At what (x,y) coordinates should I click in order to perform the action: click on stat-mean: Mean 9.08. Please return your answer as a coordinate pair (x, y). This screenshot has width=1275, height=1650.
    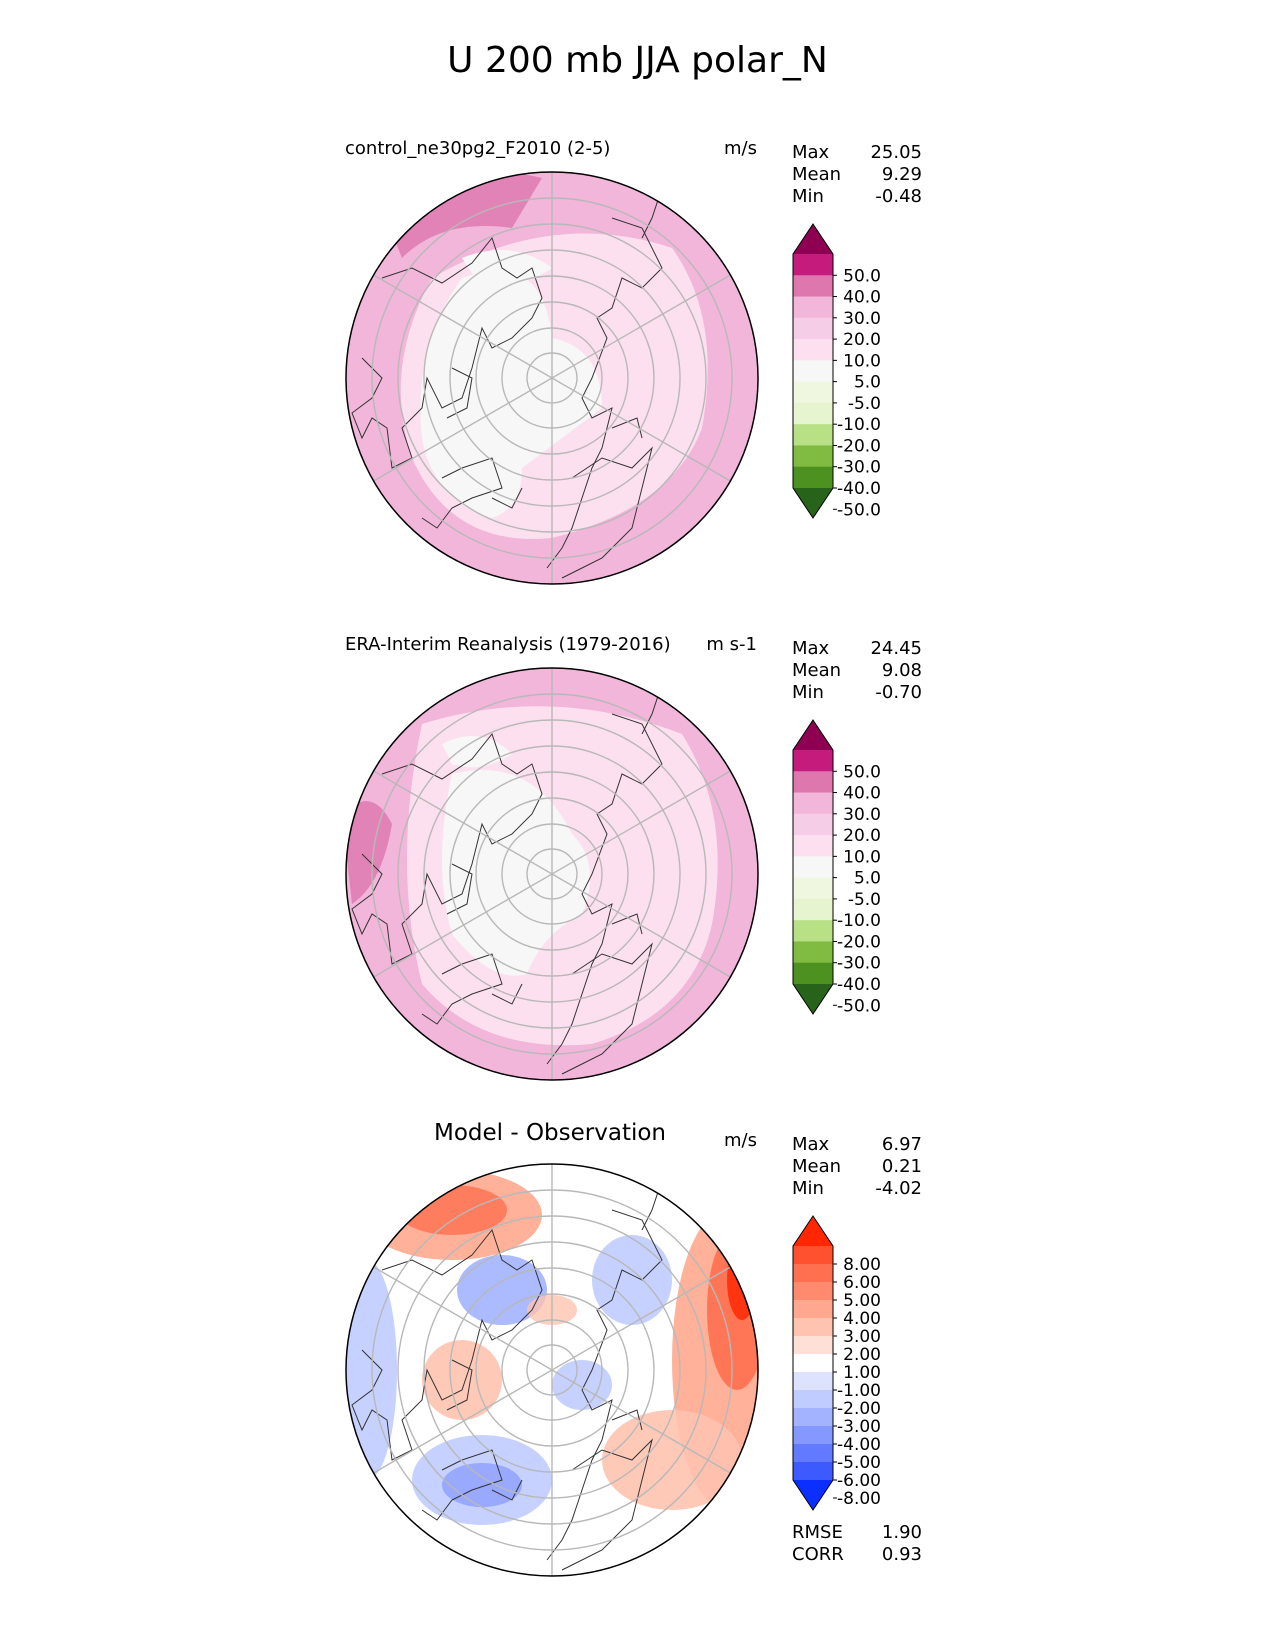
    Looking at the image, I should click on (857, 671).